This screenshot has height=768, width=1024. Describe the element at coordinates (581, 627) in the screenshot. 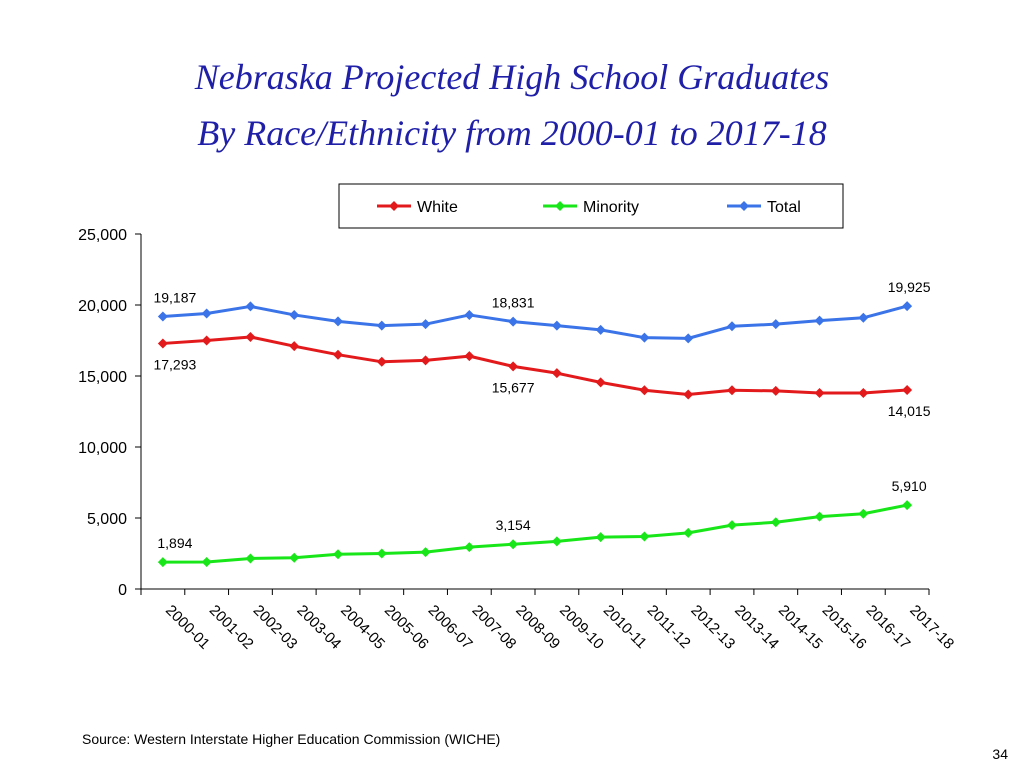

I see `x-tick-label: 2009-10` at that location.